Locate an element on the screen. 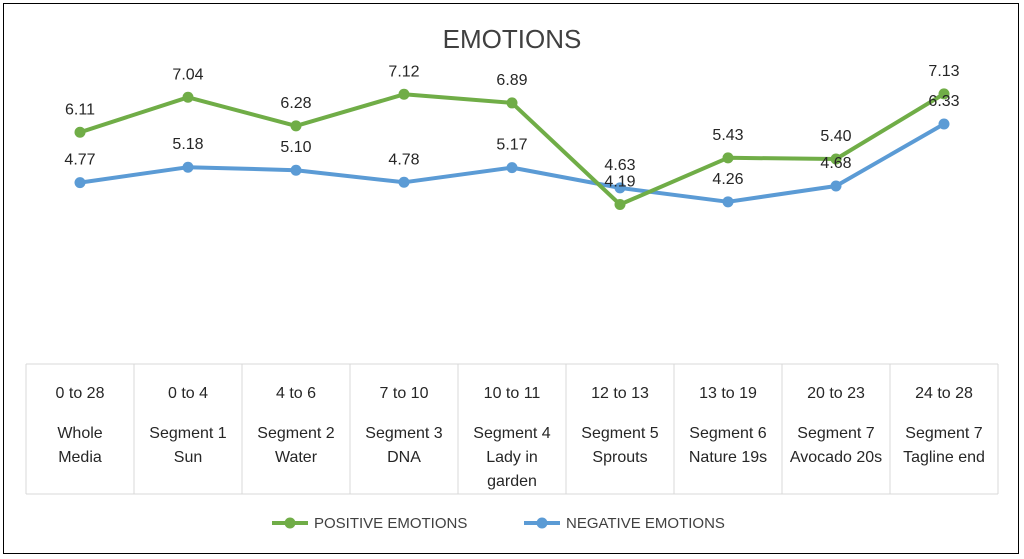 This screenshot has height=559, width=1024. category-cell: 4 to 6 Segment 2 Water is located at coordinates (295, 425).